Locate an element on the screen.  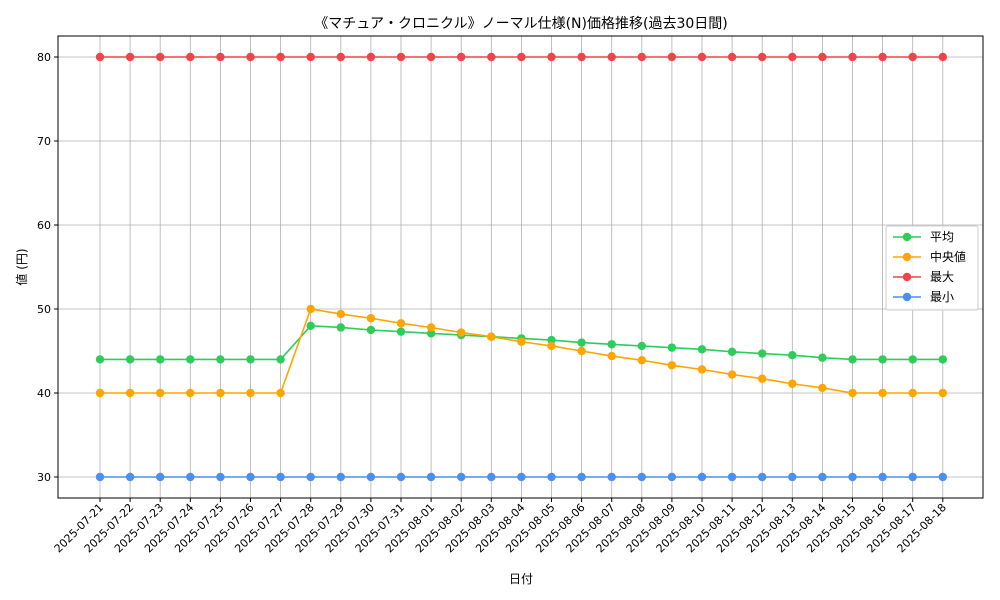
y-axis-ticks: 30 40 50 60 70 80 is located at coordinates (47, 267).